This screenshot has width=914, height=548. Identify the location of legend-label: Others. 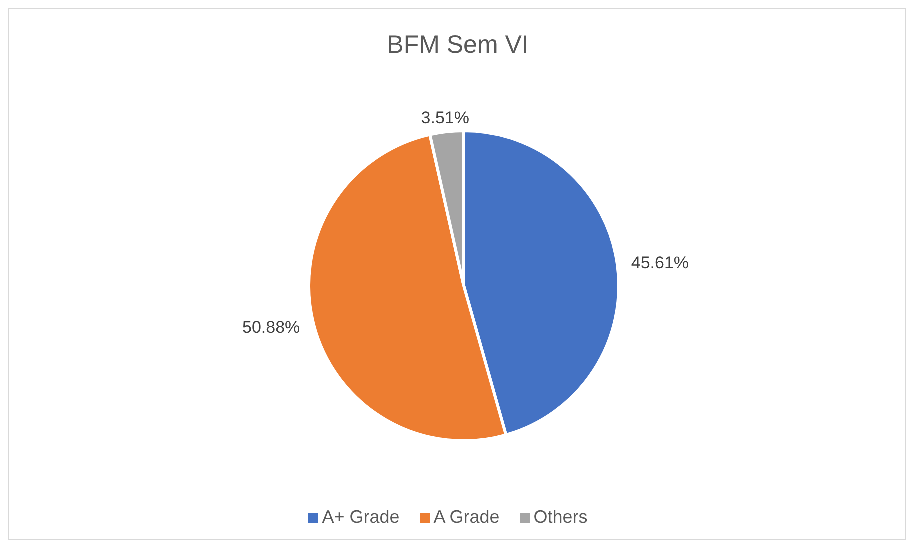
(561, 517).